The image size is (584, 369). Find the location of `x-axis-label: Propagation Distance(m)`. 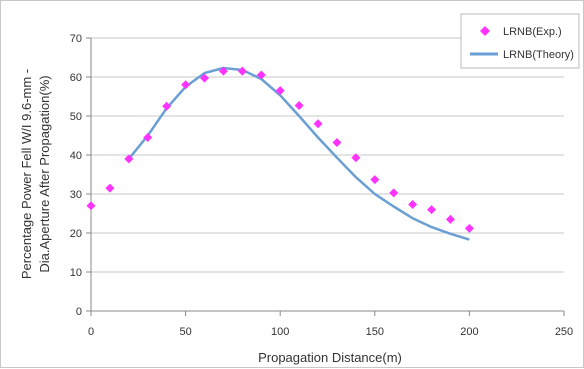

x-axis-label: Propagation Distance(m) is located at coordinates (330, 357).